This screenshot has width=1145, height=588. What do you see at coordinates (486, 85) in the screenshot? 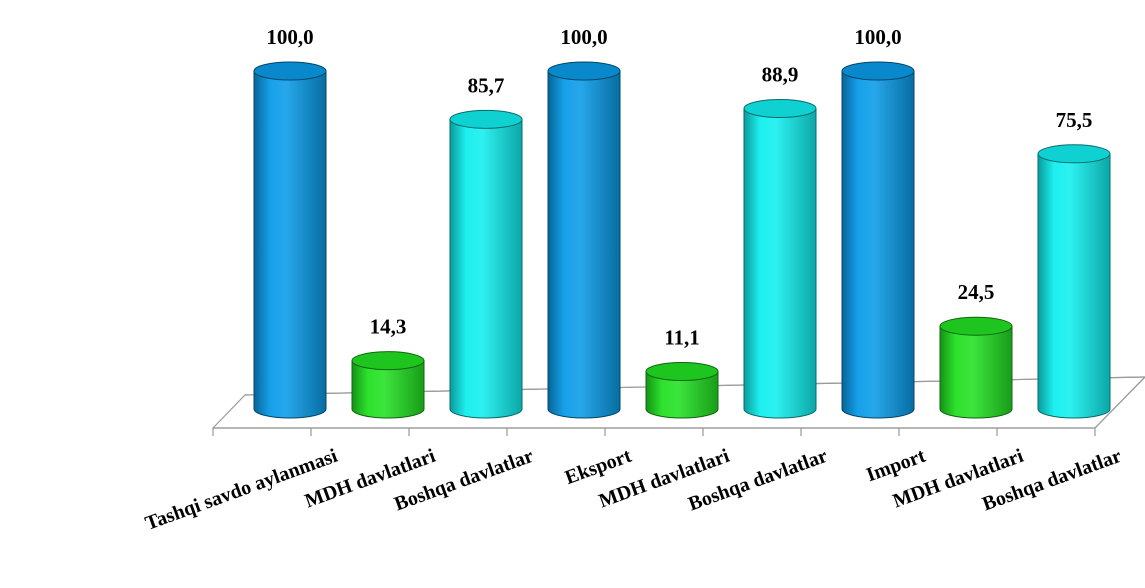
I see `data-label: 85,7` at bounding box center [486, 85].